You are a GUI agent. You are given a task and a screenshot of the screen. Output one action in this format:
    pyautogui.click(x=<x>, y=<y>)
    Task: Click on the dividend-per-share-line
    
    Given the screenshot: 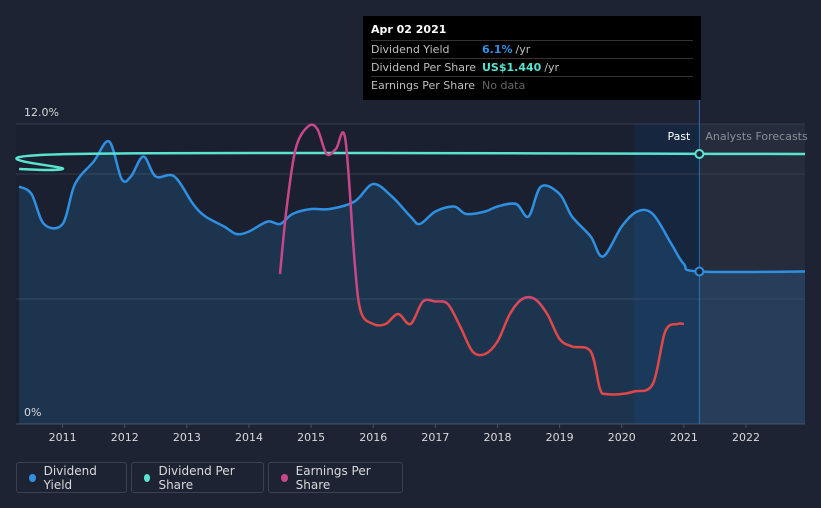 What is the action you would take?
    pyautogui.click(x=410, y=161)
    